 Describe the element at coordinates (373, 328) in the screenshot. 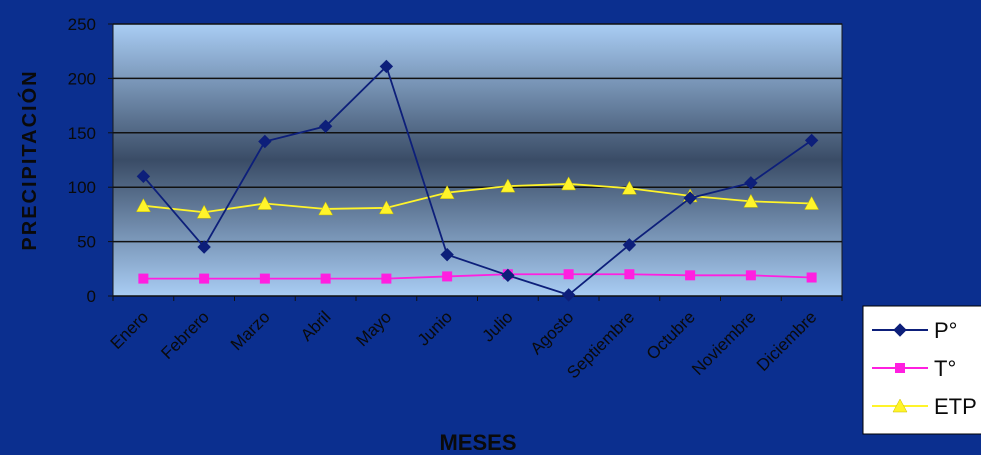

I see `x-tick-label: Mayo` at that location.